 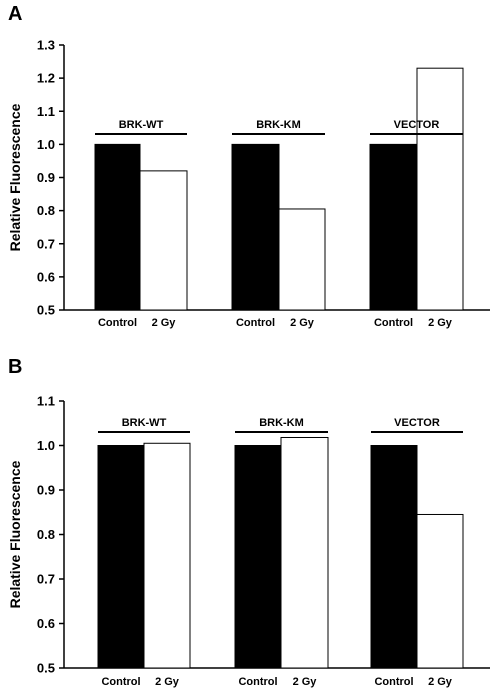 I want to click on y-tick-label: 1.2, so click(x=46, y=78).